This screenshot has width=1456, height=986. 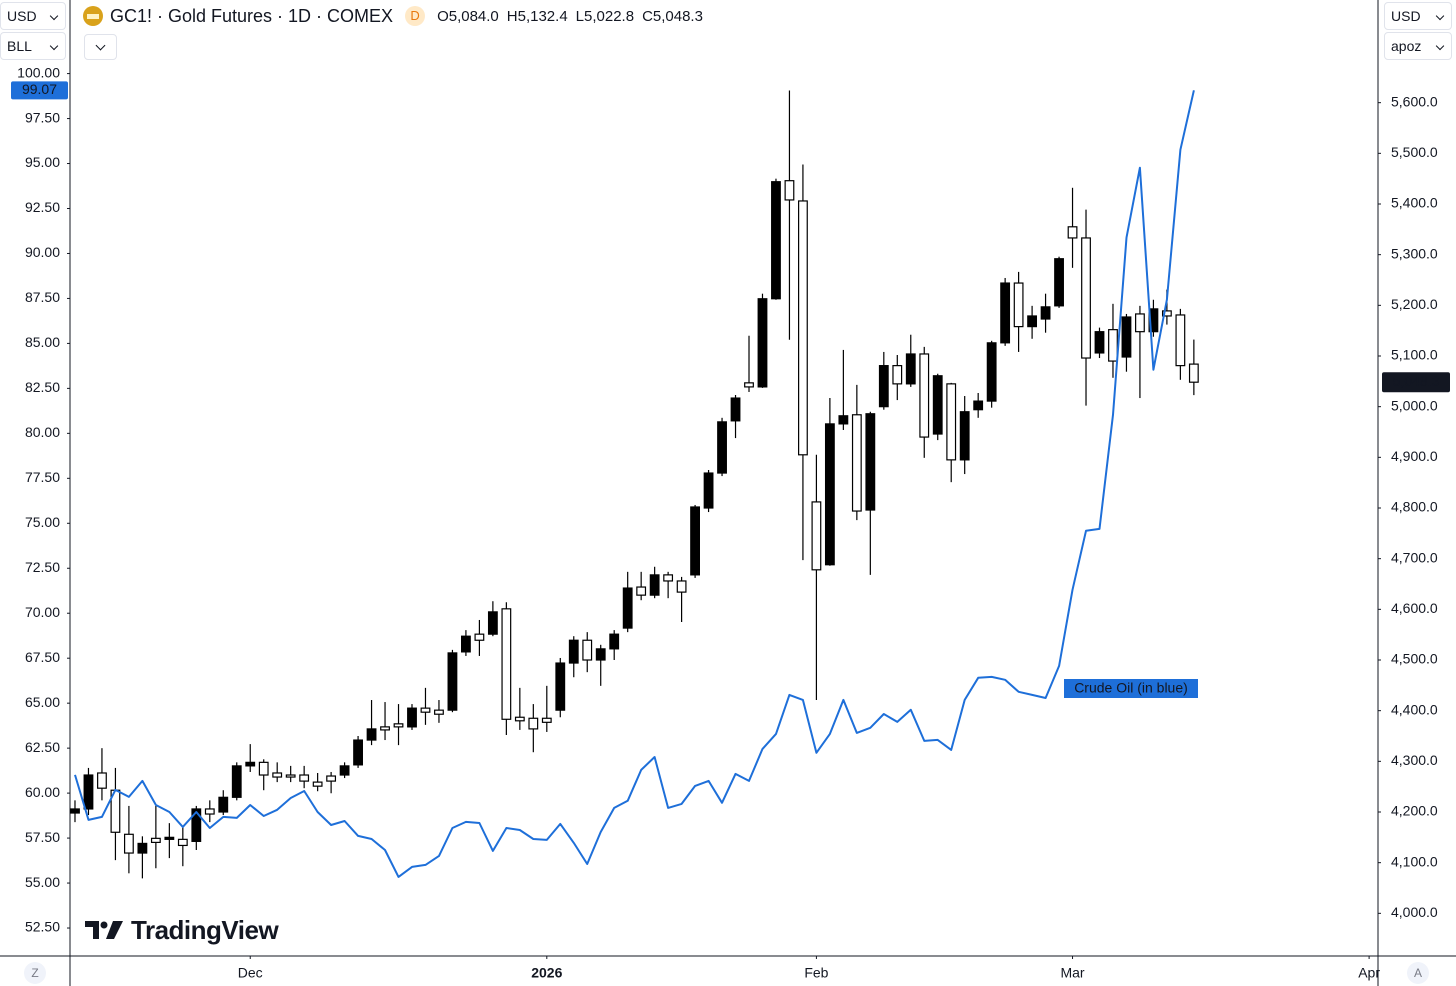 What do you see at coordinates (42, 432) in the screenshot?
I see `y-tick-label: 80.00` at bounding box center [42, 432].